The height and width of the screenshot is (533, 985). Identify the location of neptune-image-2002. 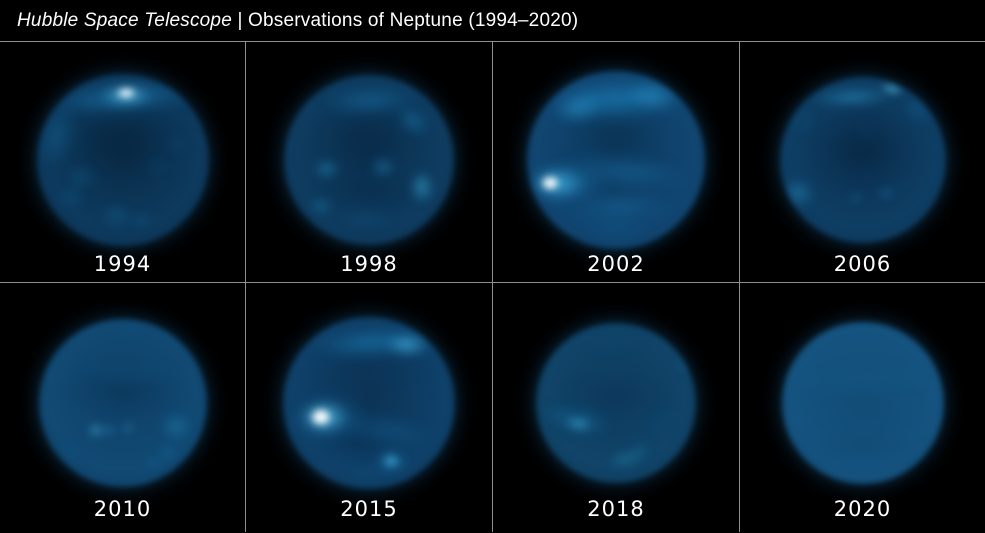
(616, 160).